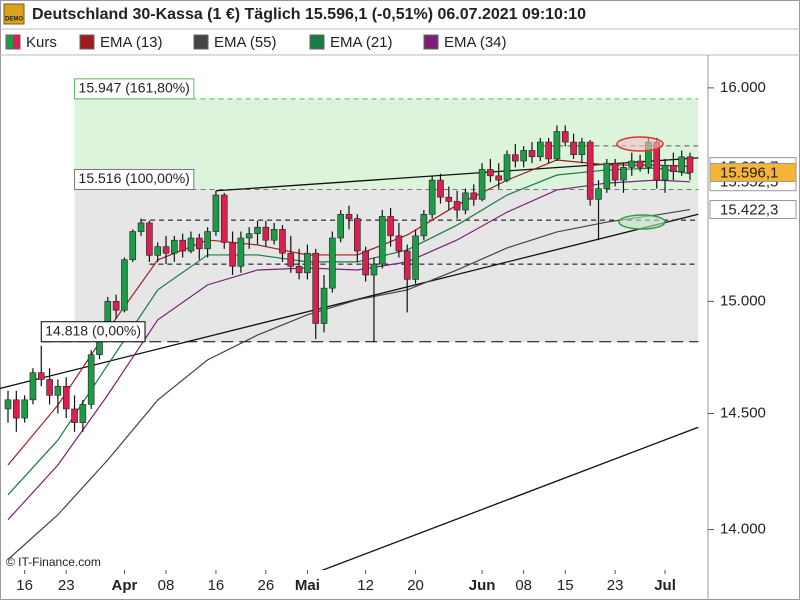 Image resolution: width=800 pixels, height=600 pixels. I want to click on price-label: 15.596,1, so click(749, 172).